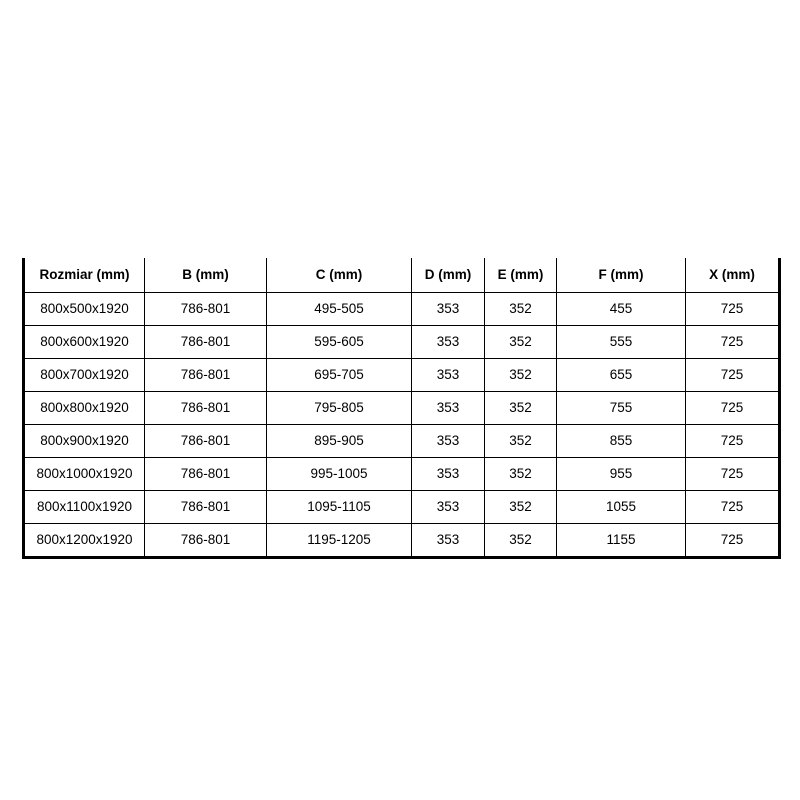 The width and height of the screenshot is (800, 800). I want to click on cell-rozmiar: 800x500x1920, so click(84, 309).